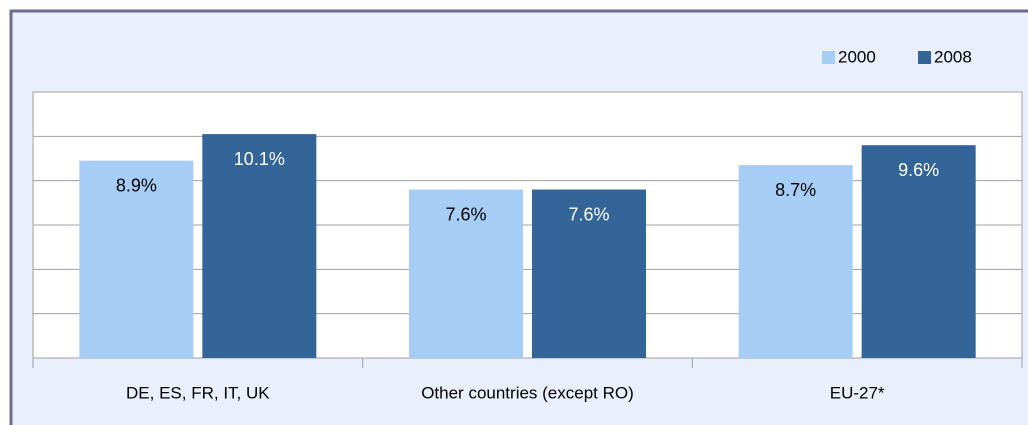 The height and width of the screenshot is (425, 1028). Describe the element at coordinates (857, 392) in the screenshot. I see `x-tick-label: EU-27*` at that location.